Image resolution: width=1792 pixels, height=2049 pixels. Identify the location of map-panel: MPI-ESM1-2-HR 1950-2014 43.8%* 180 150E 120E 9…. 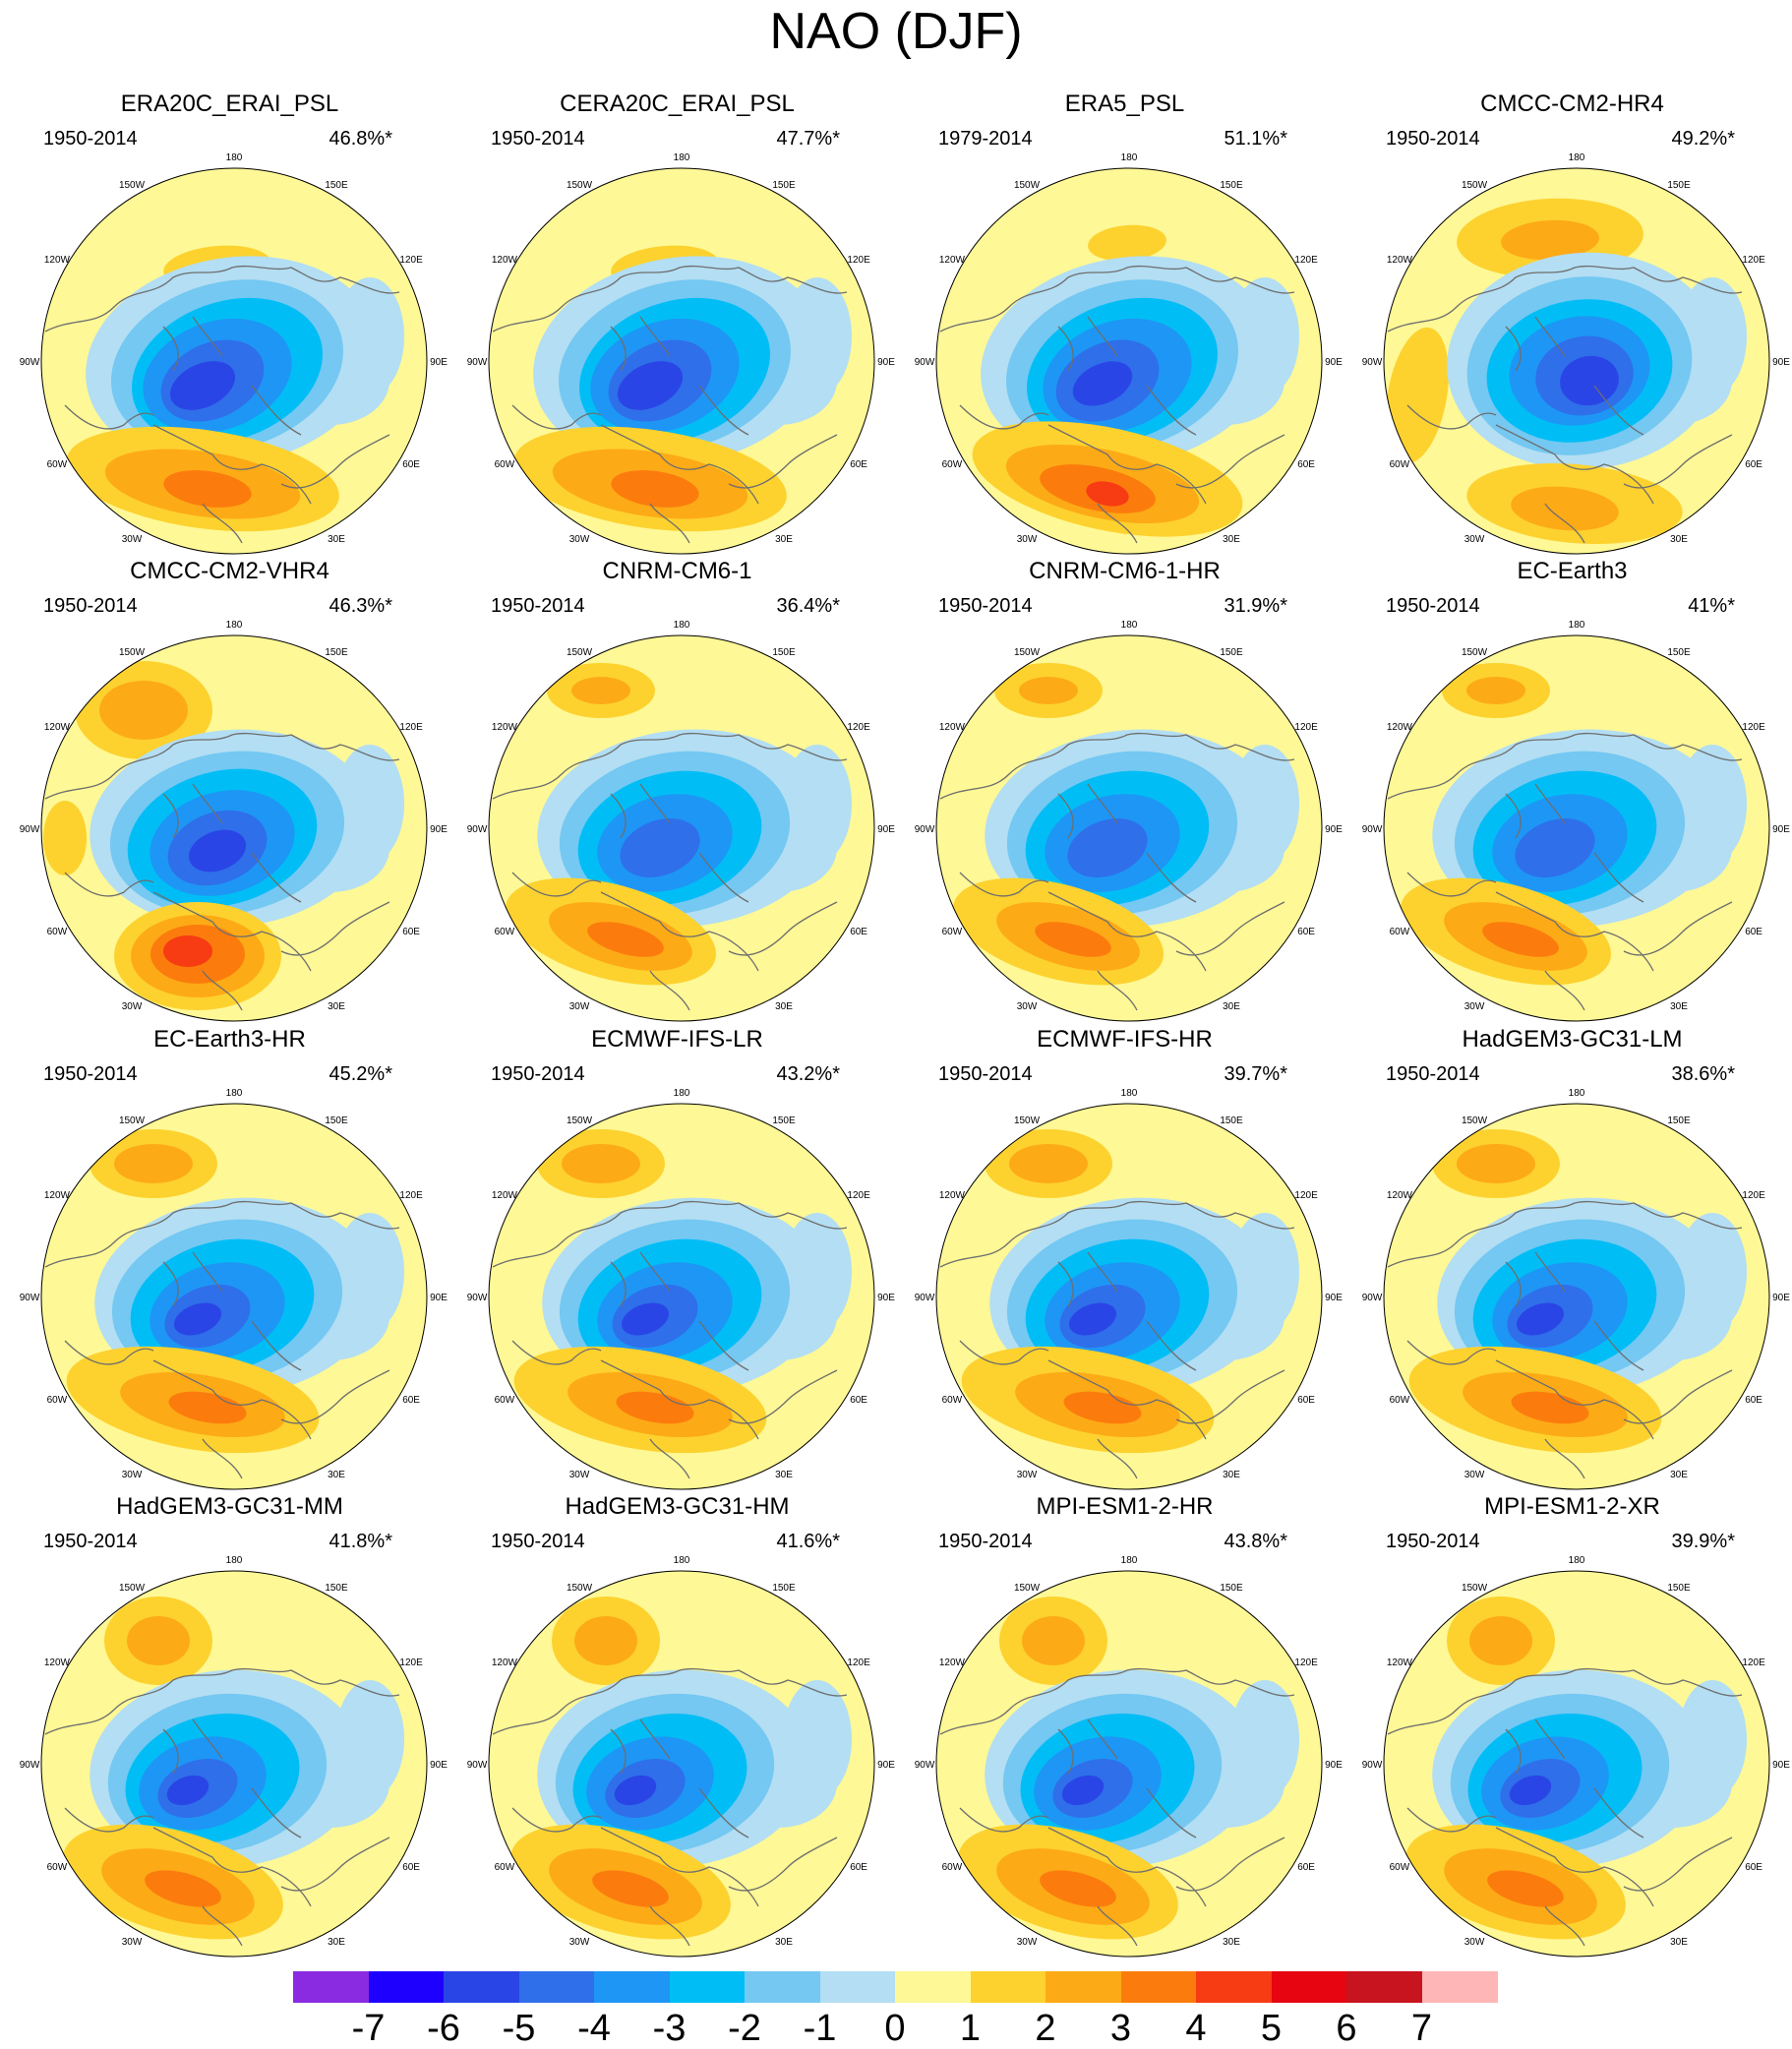
(1124, 1726).